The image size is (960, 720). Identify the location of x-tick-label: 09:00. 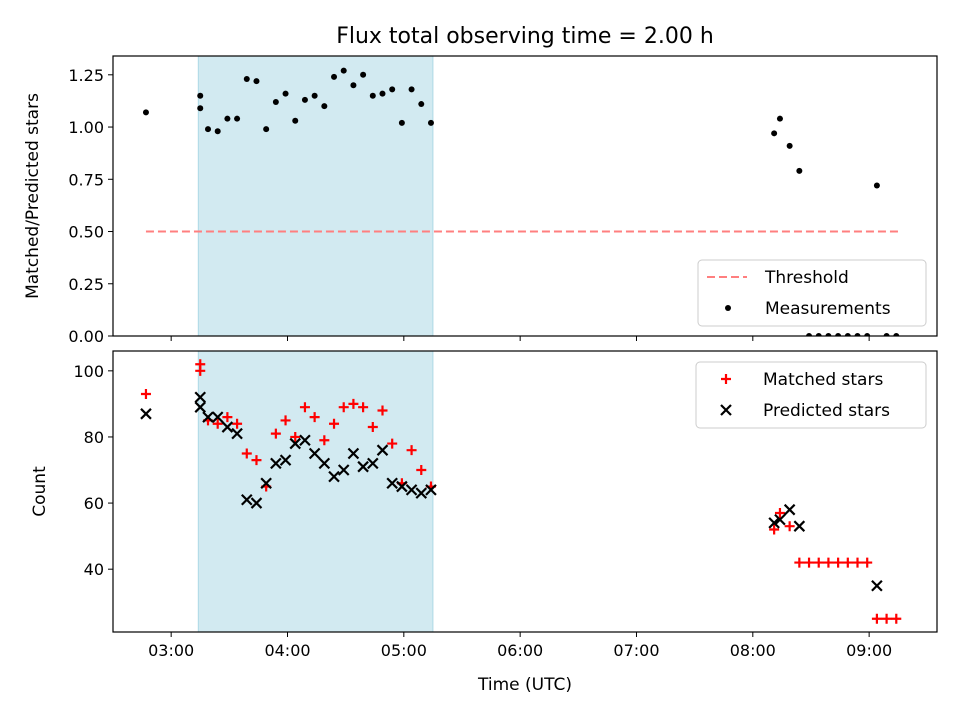
(869, 650).